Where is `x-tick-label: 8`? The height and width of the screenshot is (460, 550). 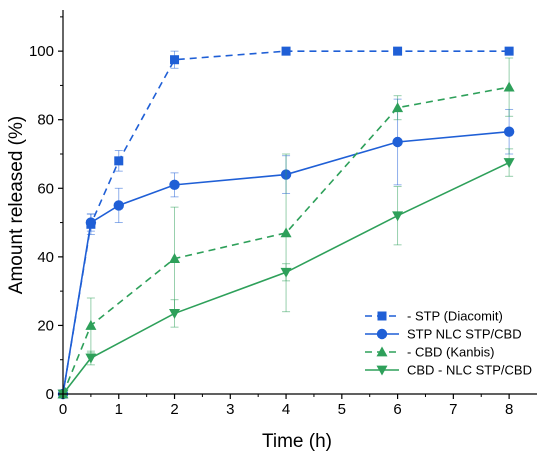 x-tick-label: 8 is located at coordinates (509, 409).